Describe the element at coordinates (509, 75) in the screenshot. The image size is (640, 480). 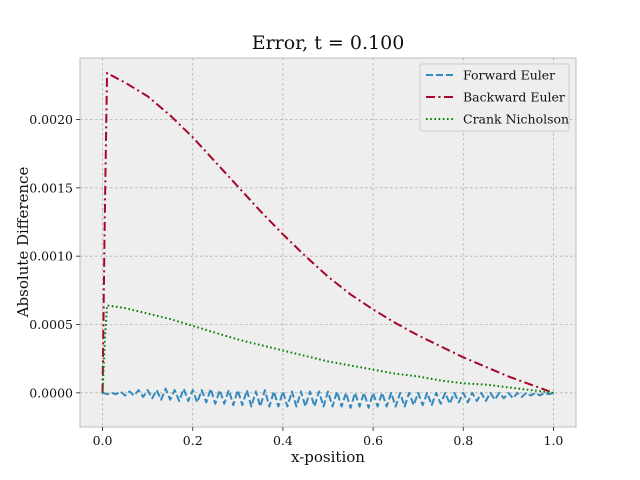
I see `legend-label-forward-euler: Forward Euler` at that location.